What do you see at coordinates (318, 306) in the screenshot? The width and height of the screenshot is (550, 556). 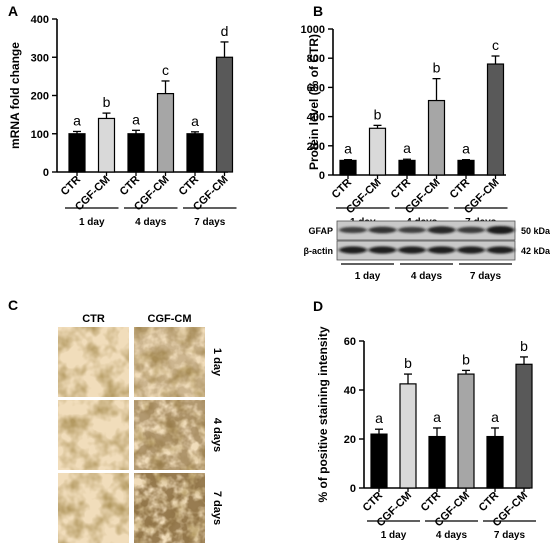 I see `panel-letter: D` at bounding box center [318, 306].